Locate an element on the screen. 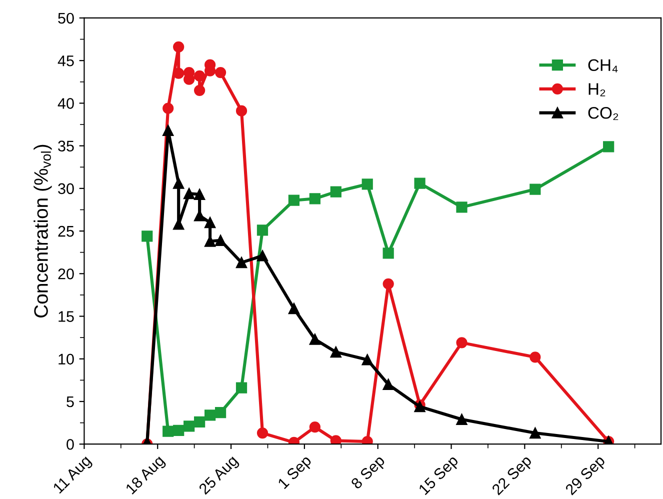  legend-label: CH₄ is located at coordinates (603, 65).